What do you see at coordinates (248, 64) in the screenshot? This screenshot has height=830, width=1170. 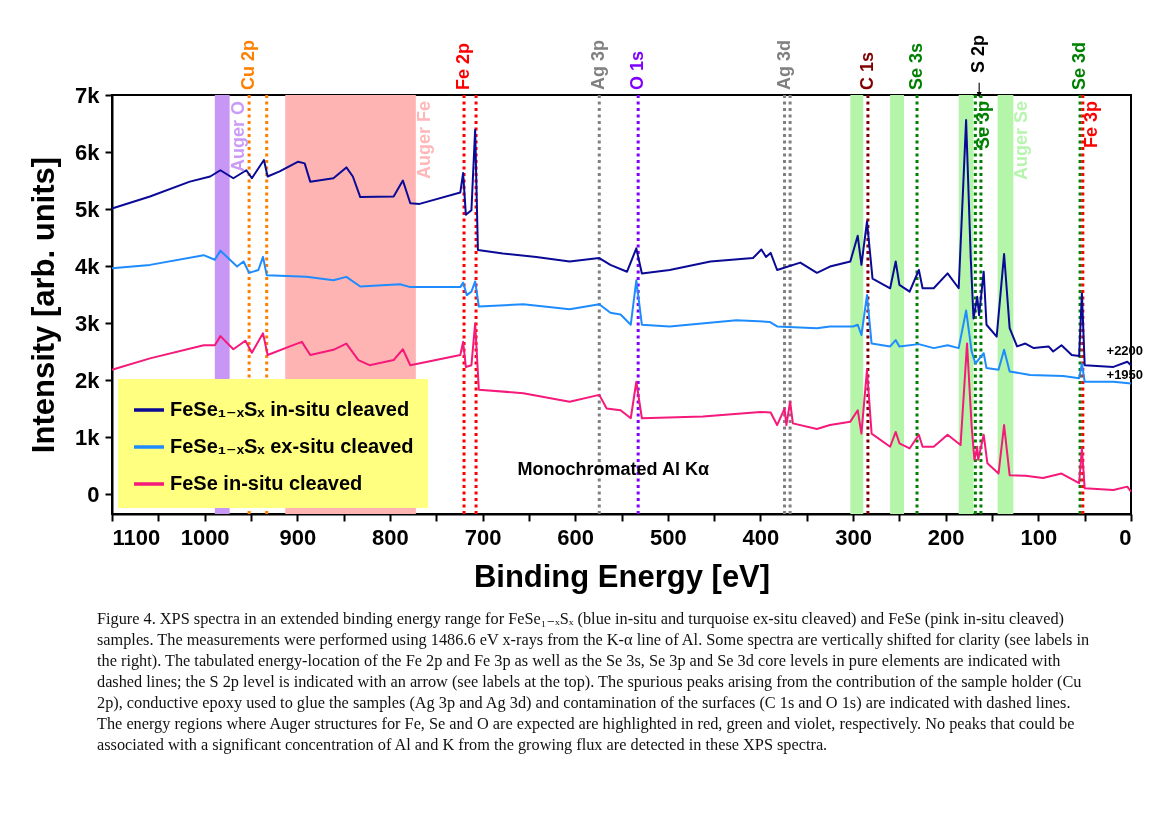 I see `ref-line-label: Cu 2p` at bounding box center [248, 64].